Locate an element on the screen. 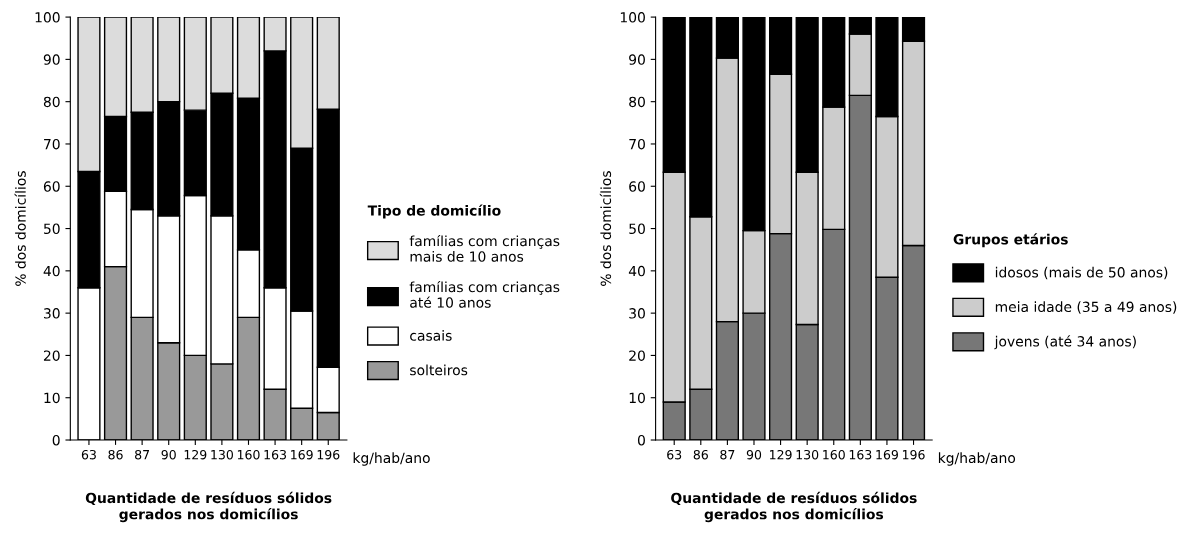 The width and height of the screenshot is (1192, 534). legend-label: idosos (mais de 50 anos) is located at coordinates (1081, 273).